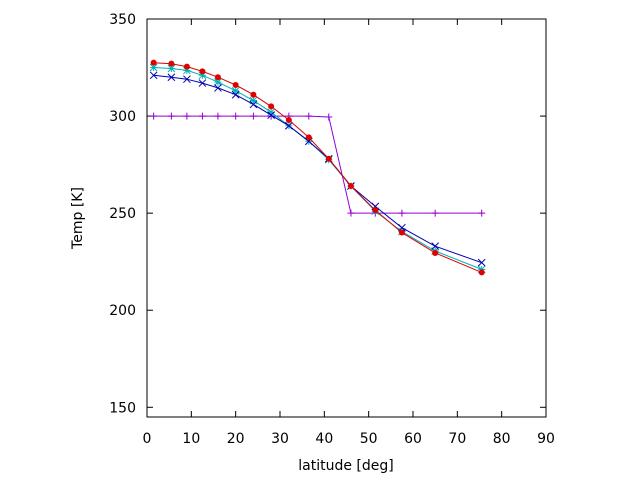 This screenshot has width=640, height=480. Describe the element at coordinates (345, 466) in the screenshot. I see `x-axis-title: latitude [deg]` at that location.